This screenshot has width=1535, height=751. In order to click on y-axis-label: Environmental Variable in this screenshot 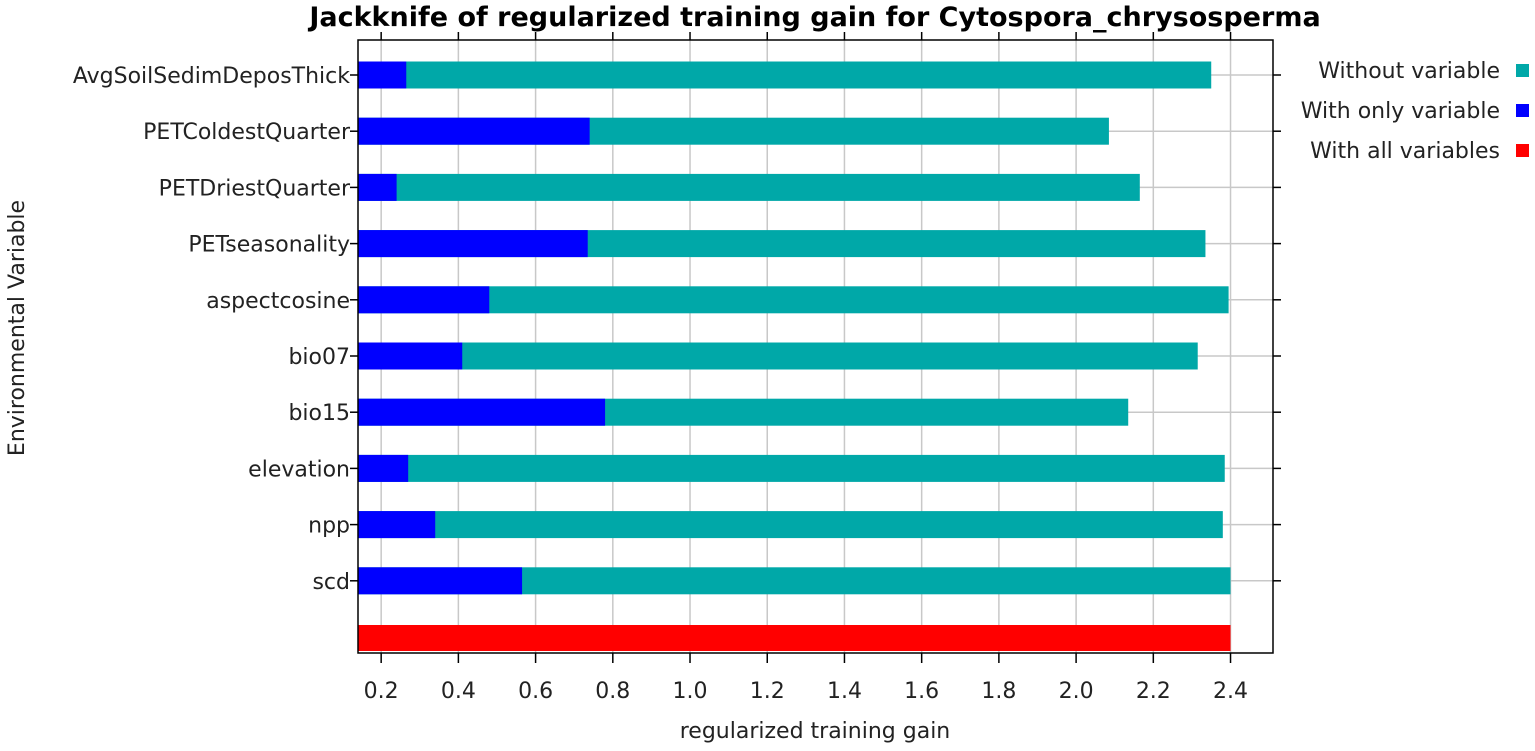, I will do `click(17, 328)`.